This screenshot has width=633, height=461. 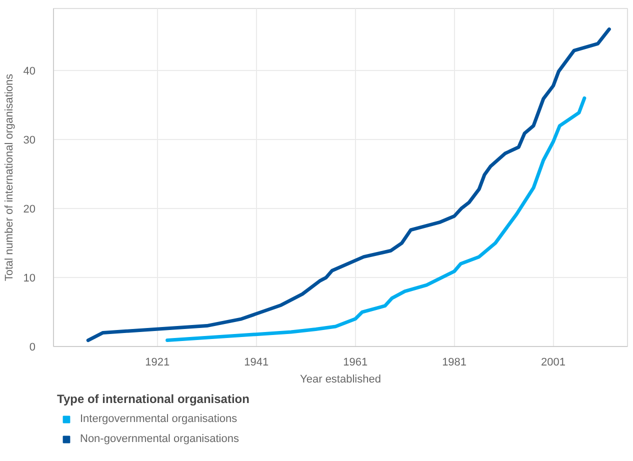 What do you see at coordinates (553, 362) in the screenshot?
I see `x-tick-label: 2001` at bounding box center [553, 362].